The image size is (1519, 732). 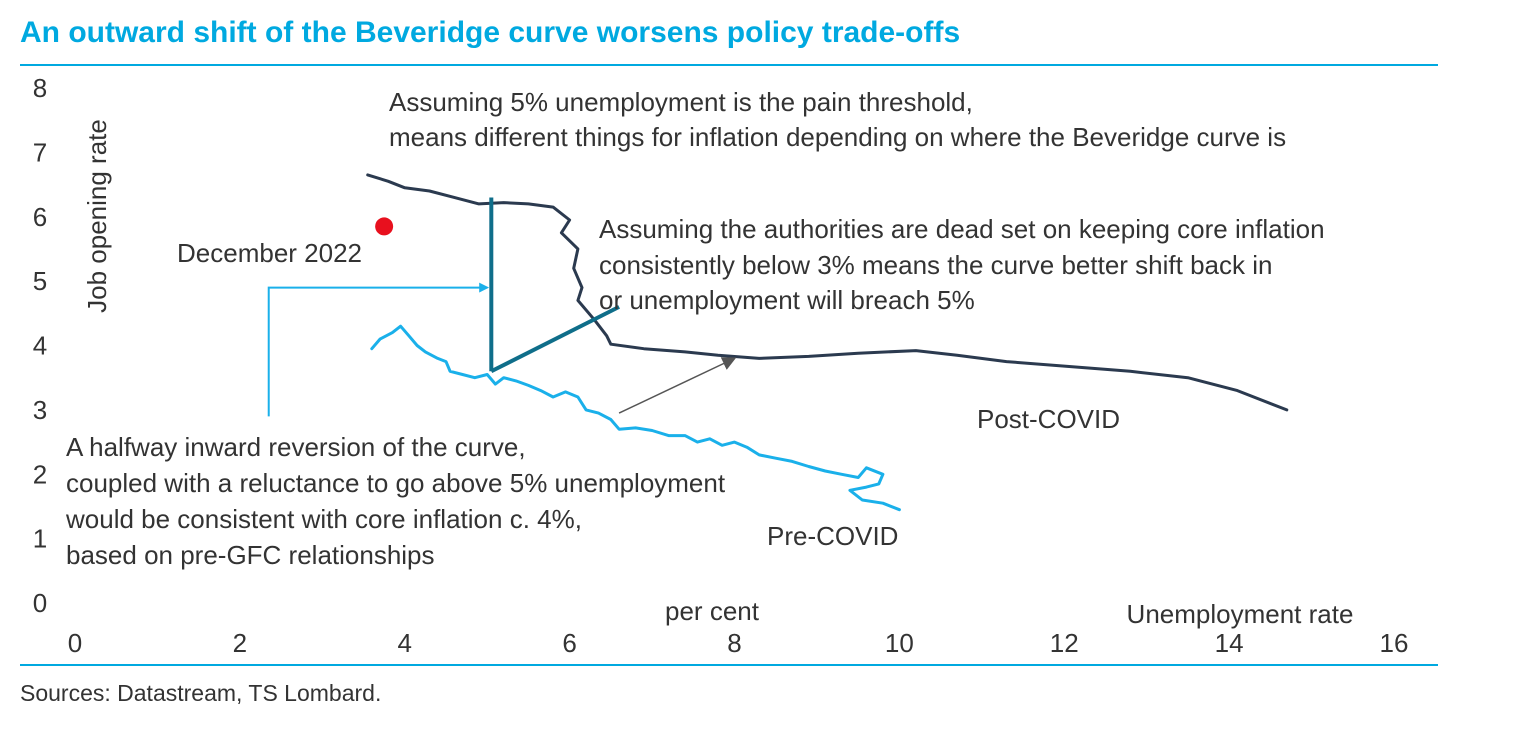 I want to click on x-tick-label: 10, so click(x=899, y=643).